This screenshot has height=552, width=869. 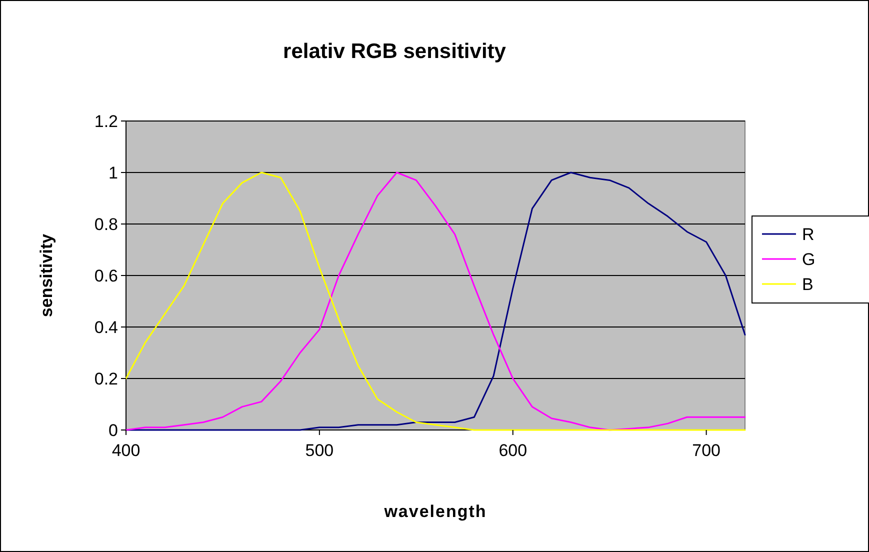 I want to click on legend-label: G, so click(x=809, y=259).